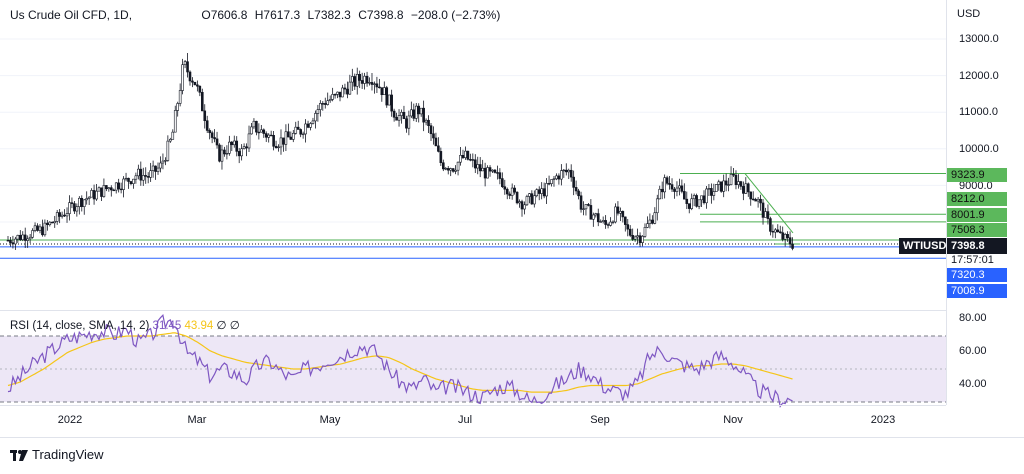  What do you see at coordinates (976, 186) in the screenshot?
I see `price-tick: 9000.0` at bounding box center [976, 186].